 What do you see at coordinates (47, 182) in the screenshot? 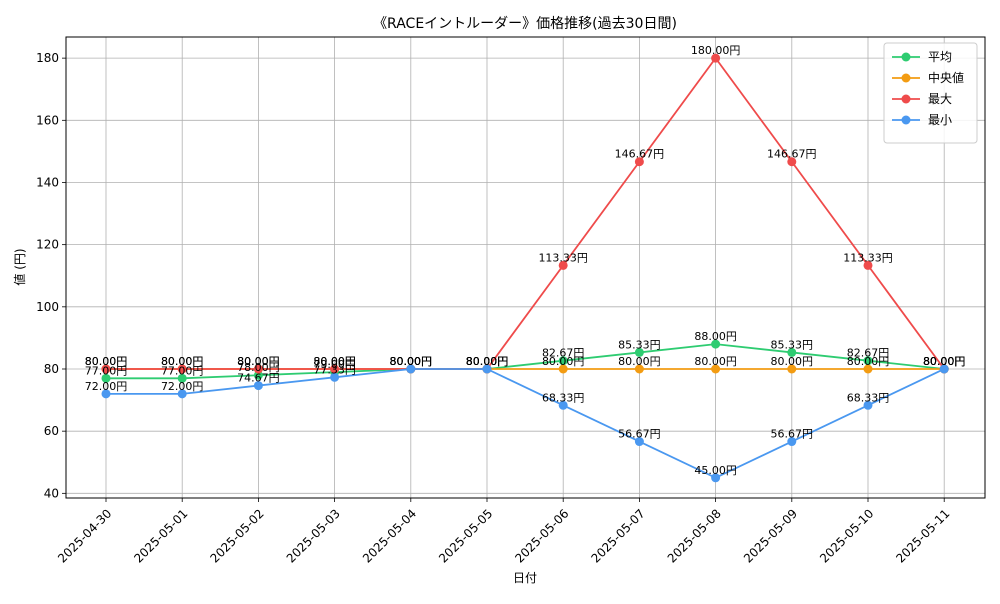
I see `y-tick-label: 140` at bounding box center [47, 182].